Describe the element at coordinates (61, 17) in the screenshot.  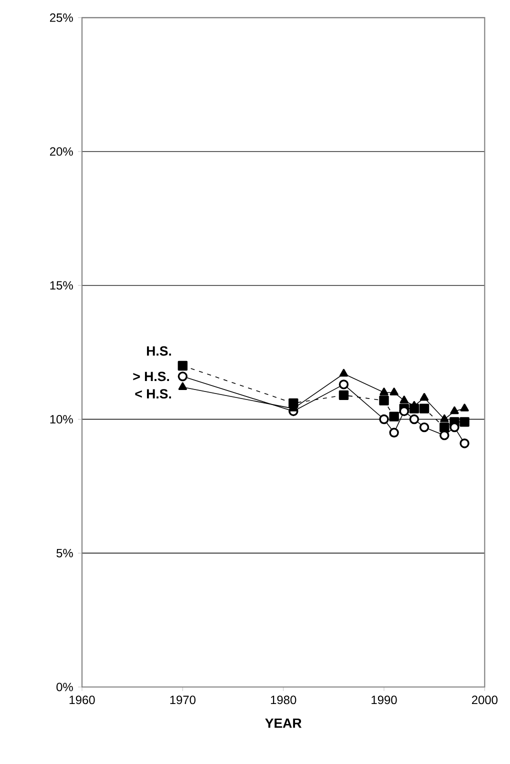
I see `y-tick-label: 25%` at that location.